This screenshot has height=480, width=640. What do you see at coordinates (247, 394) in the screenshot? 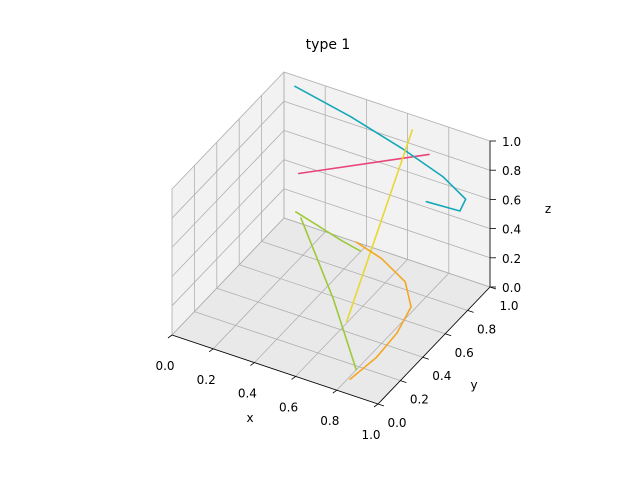
I see `x-tick-label: 0.4` at bounding box center [247, 394].